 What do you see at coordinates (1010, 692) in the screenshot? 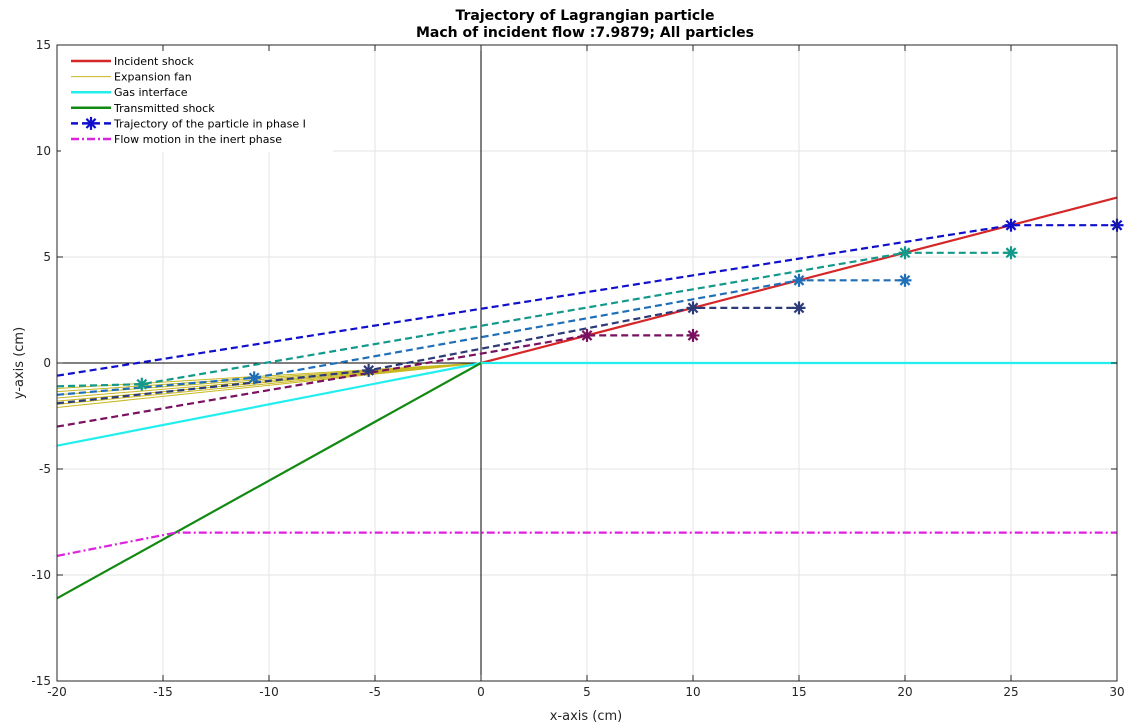
I see `x-tick-label: 25` at bounding box center [1010, 692].